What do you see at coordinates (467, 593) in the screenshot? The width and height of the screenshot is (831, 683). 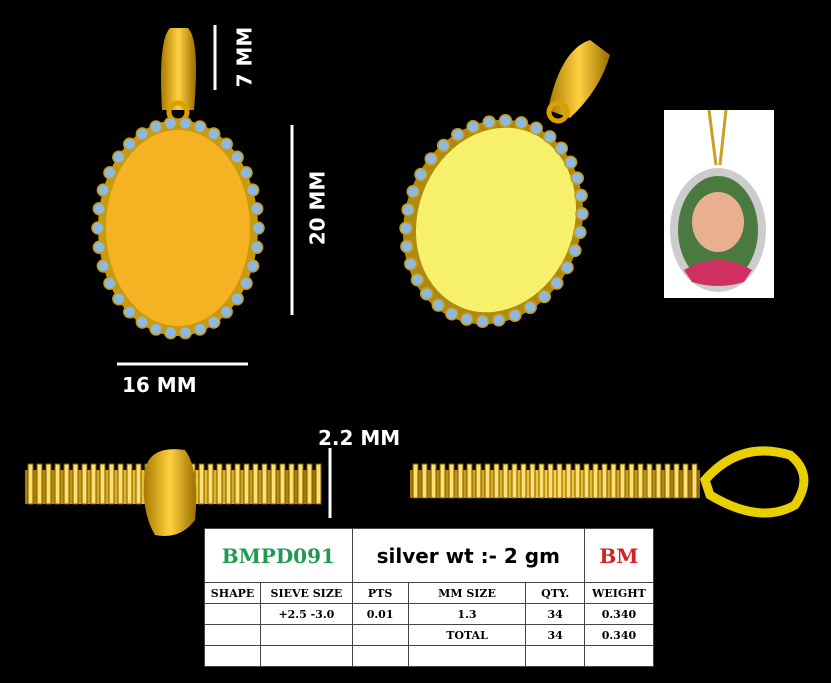 I see `header-cell: MM SIZE` at bounding box center [467, 593].